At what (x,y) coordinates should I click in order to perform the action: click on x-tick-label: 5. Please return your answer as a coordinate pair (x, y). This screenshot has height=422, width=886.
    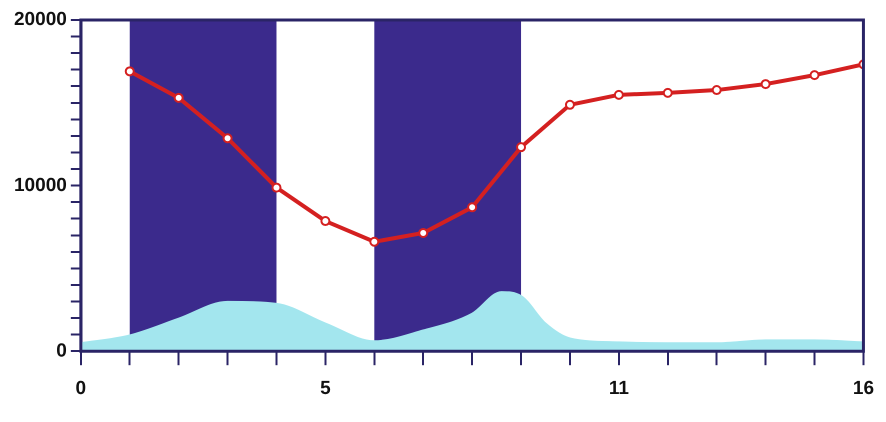
    Looking at the image, I should click on (326, 388).